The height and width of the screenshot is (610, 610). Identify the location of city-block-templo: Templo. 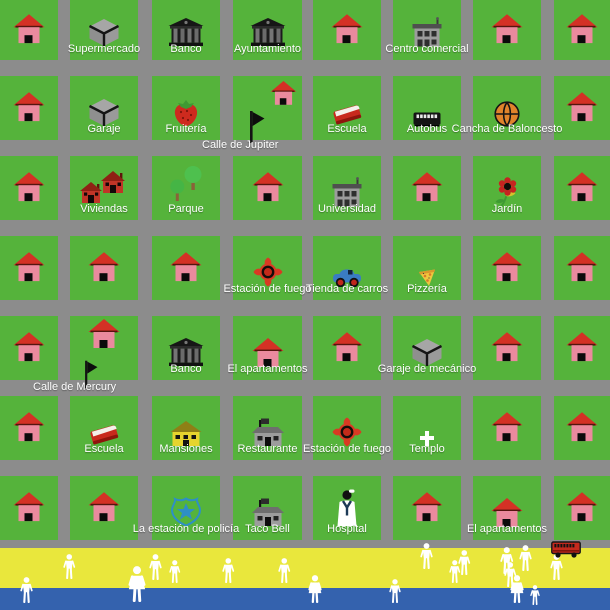
(427, 428).